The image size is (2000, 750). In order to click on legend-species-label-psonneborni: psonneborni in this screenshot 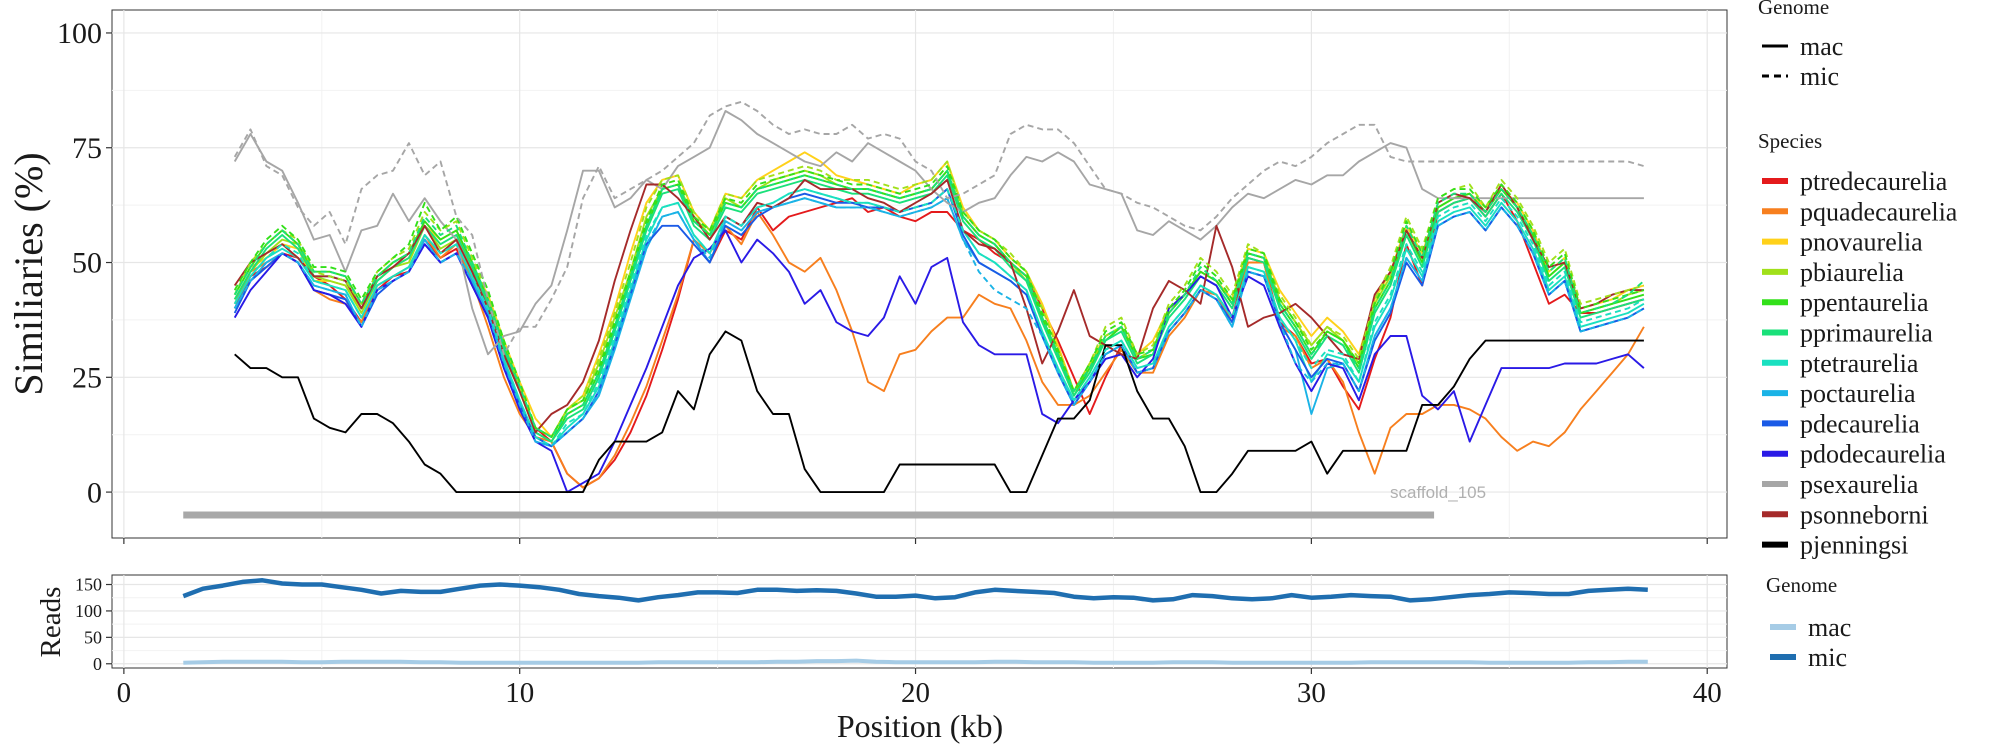, I will do `click(1864, 514)`.